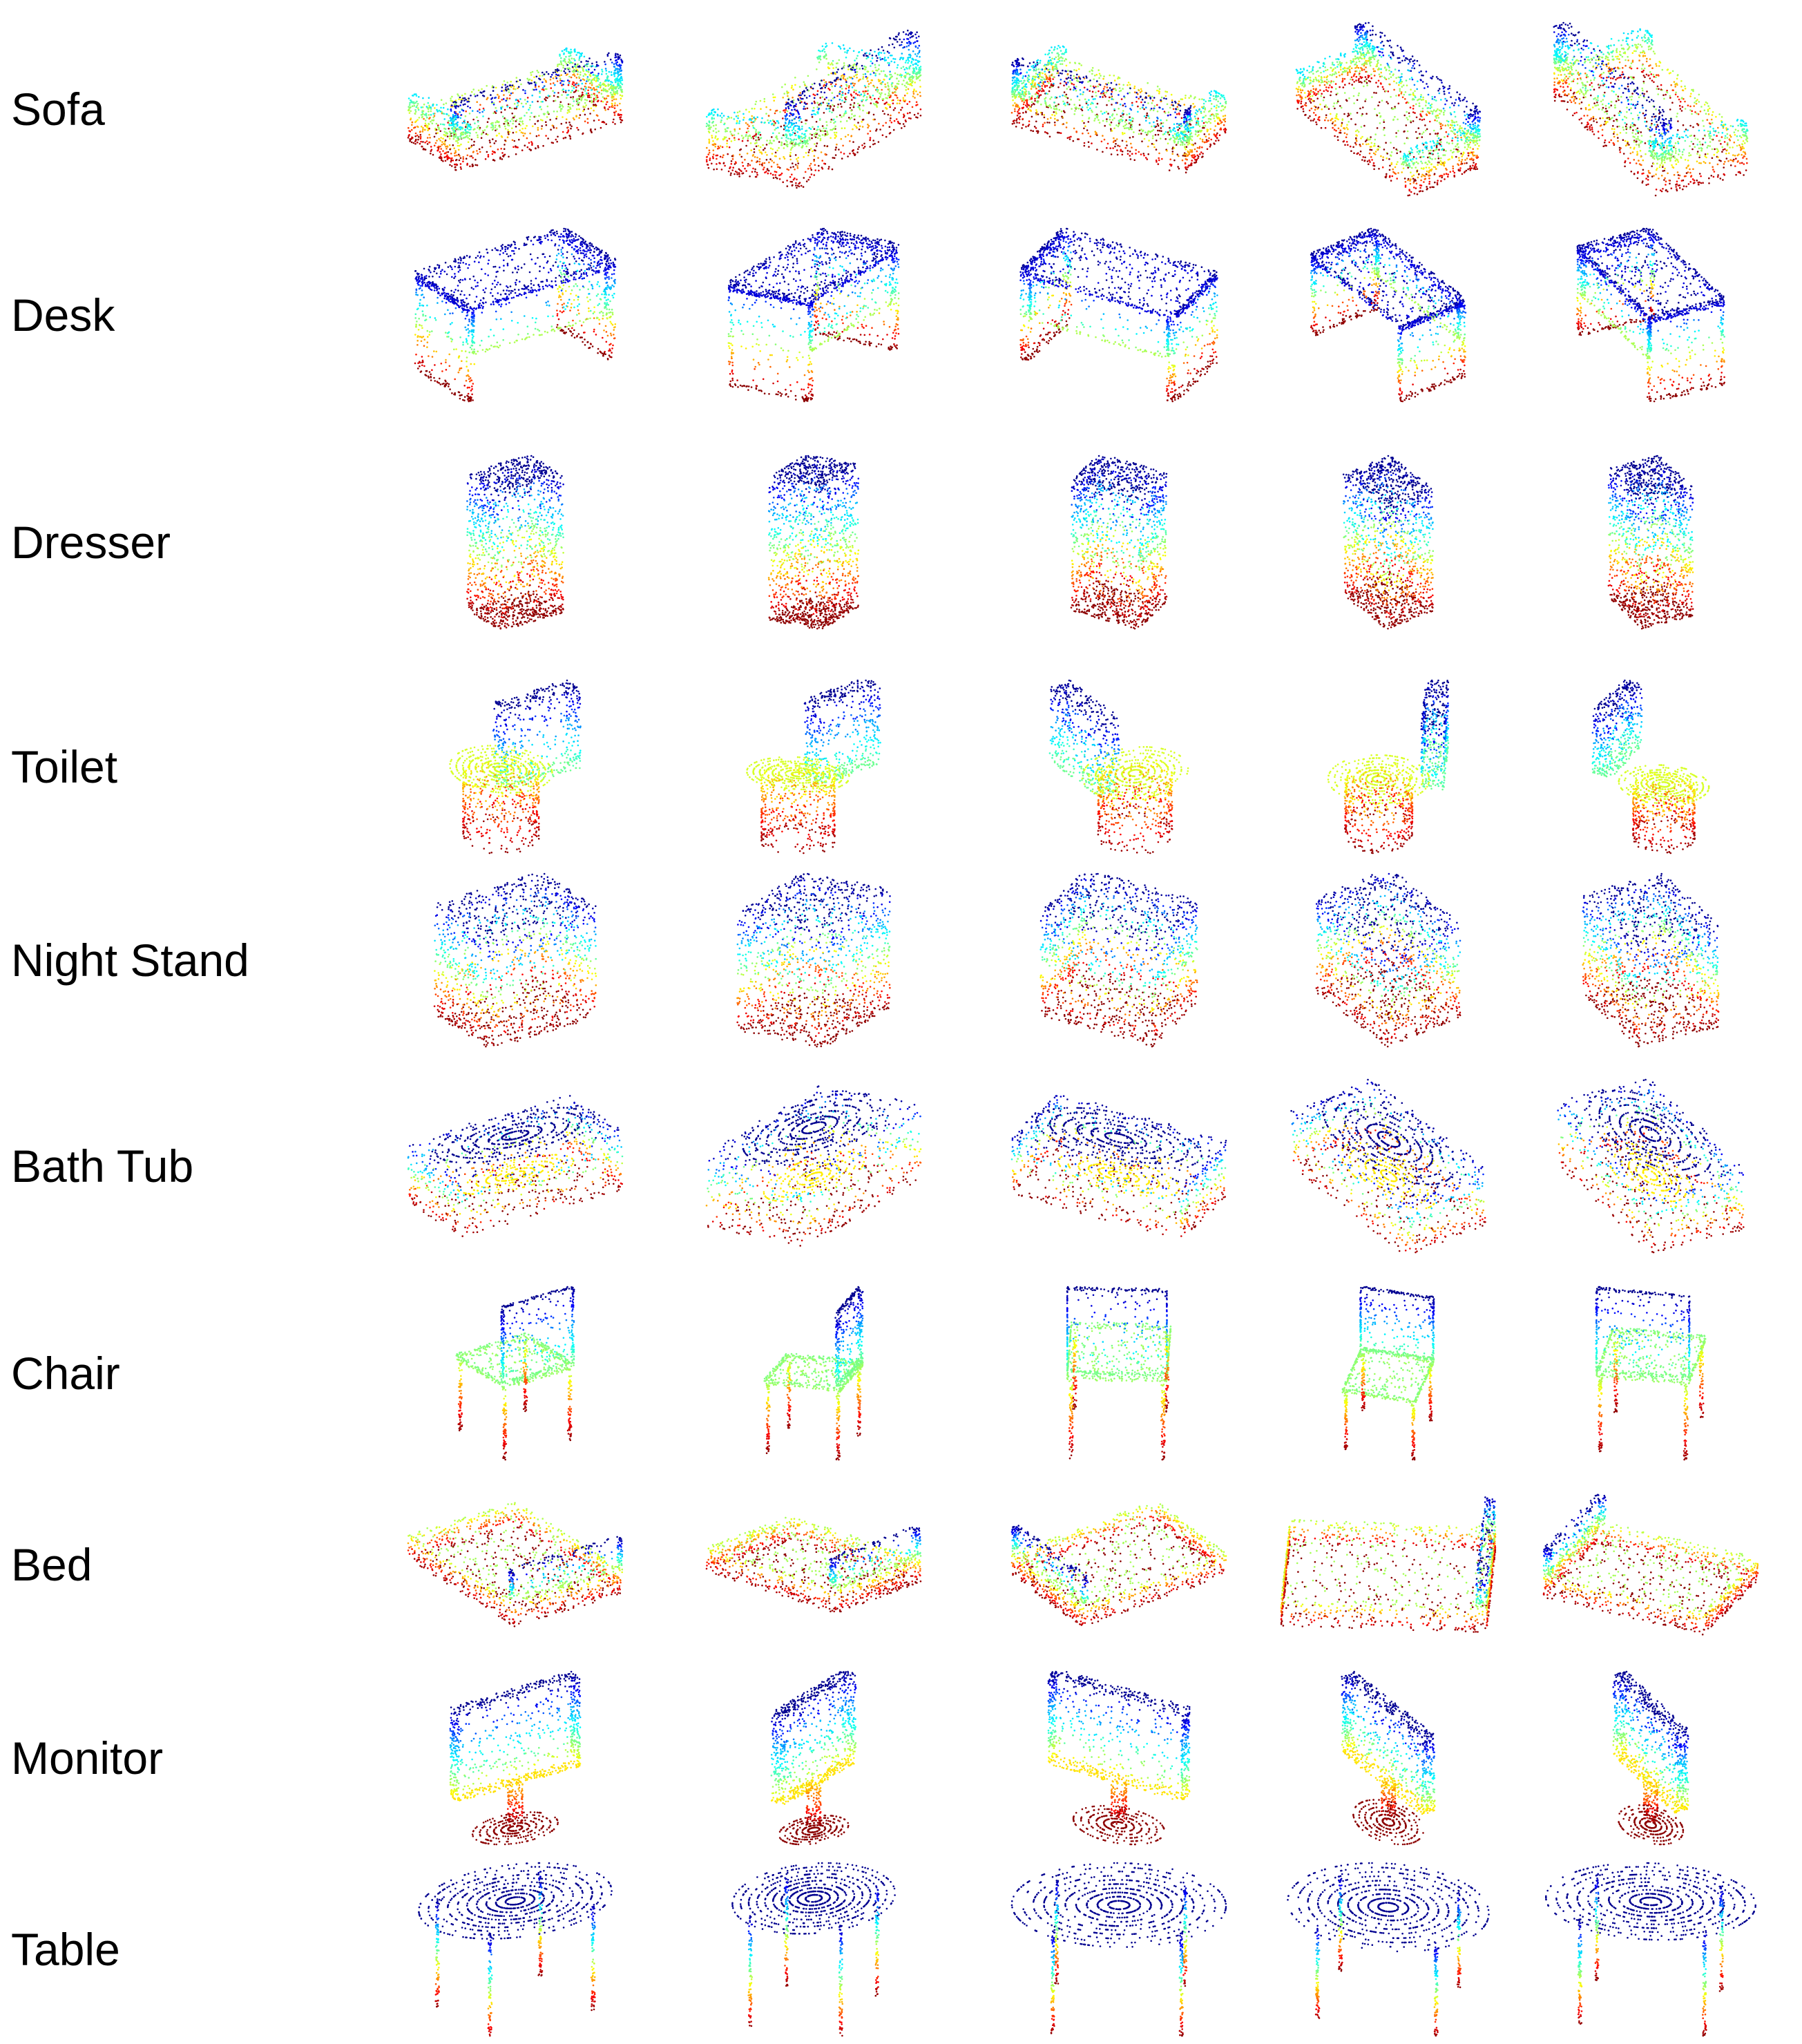 The width and height of the screenshot is (1802, 2044). Describe the element at coordinates (64, 767) in the screenshot. I see `category-label: Toilet` at that location.